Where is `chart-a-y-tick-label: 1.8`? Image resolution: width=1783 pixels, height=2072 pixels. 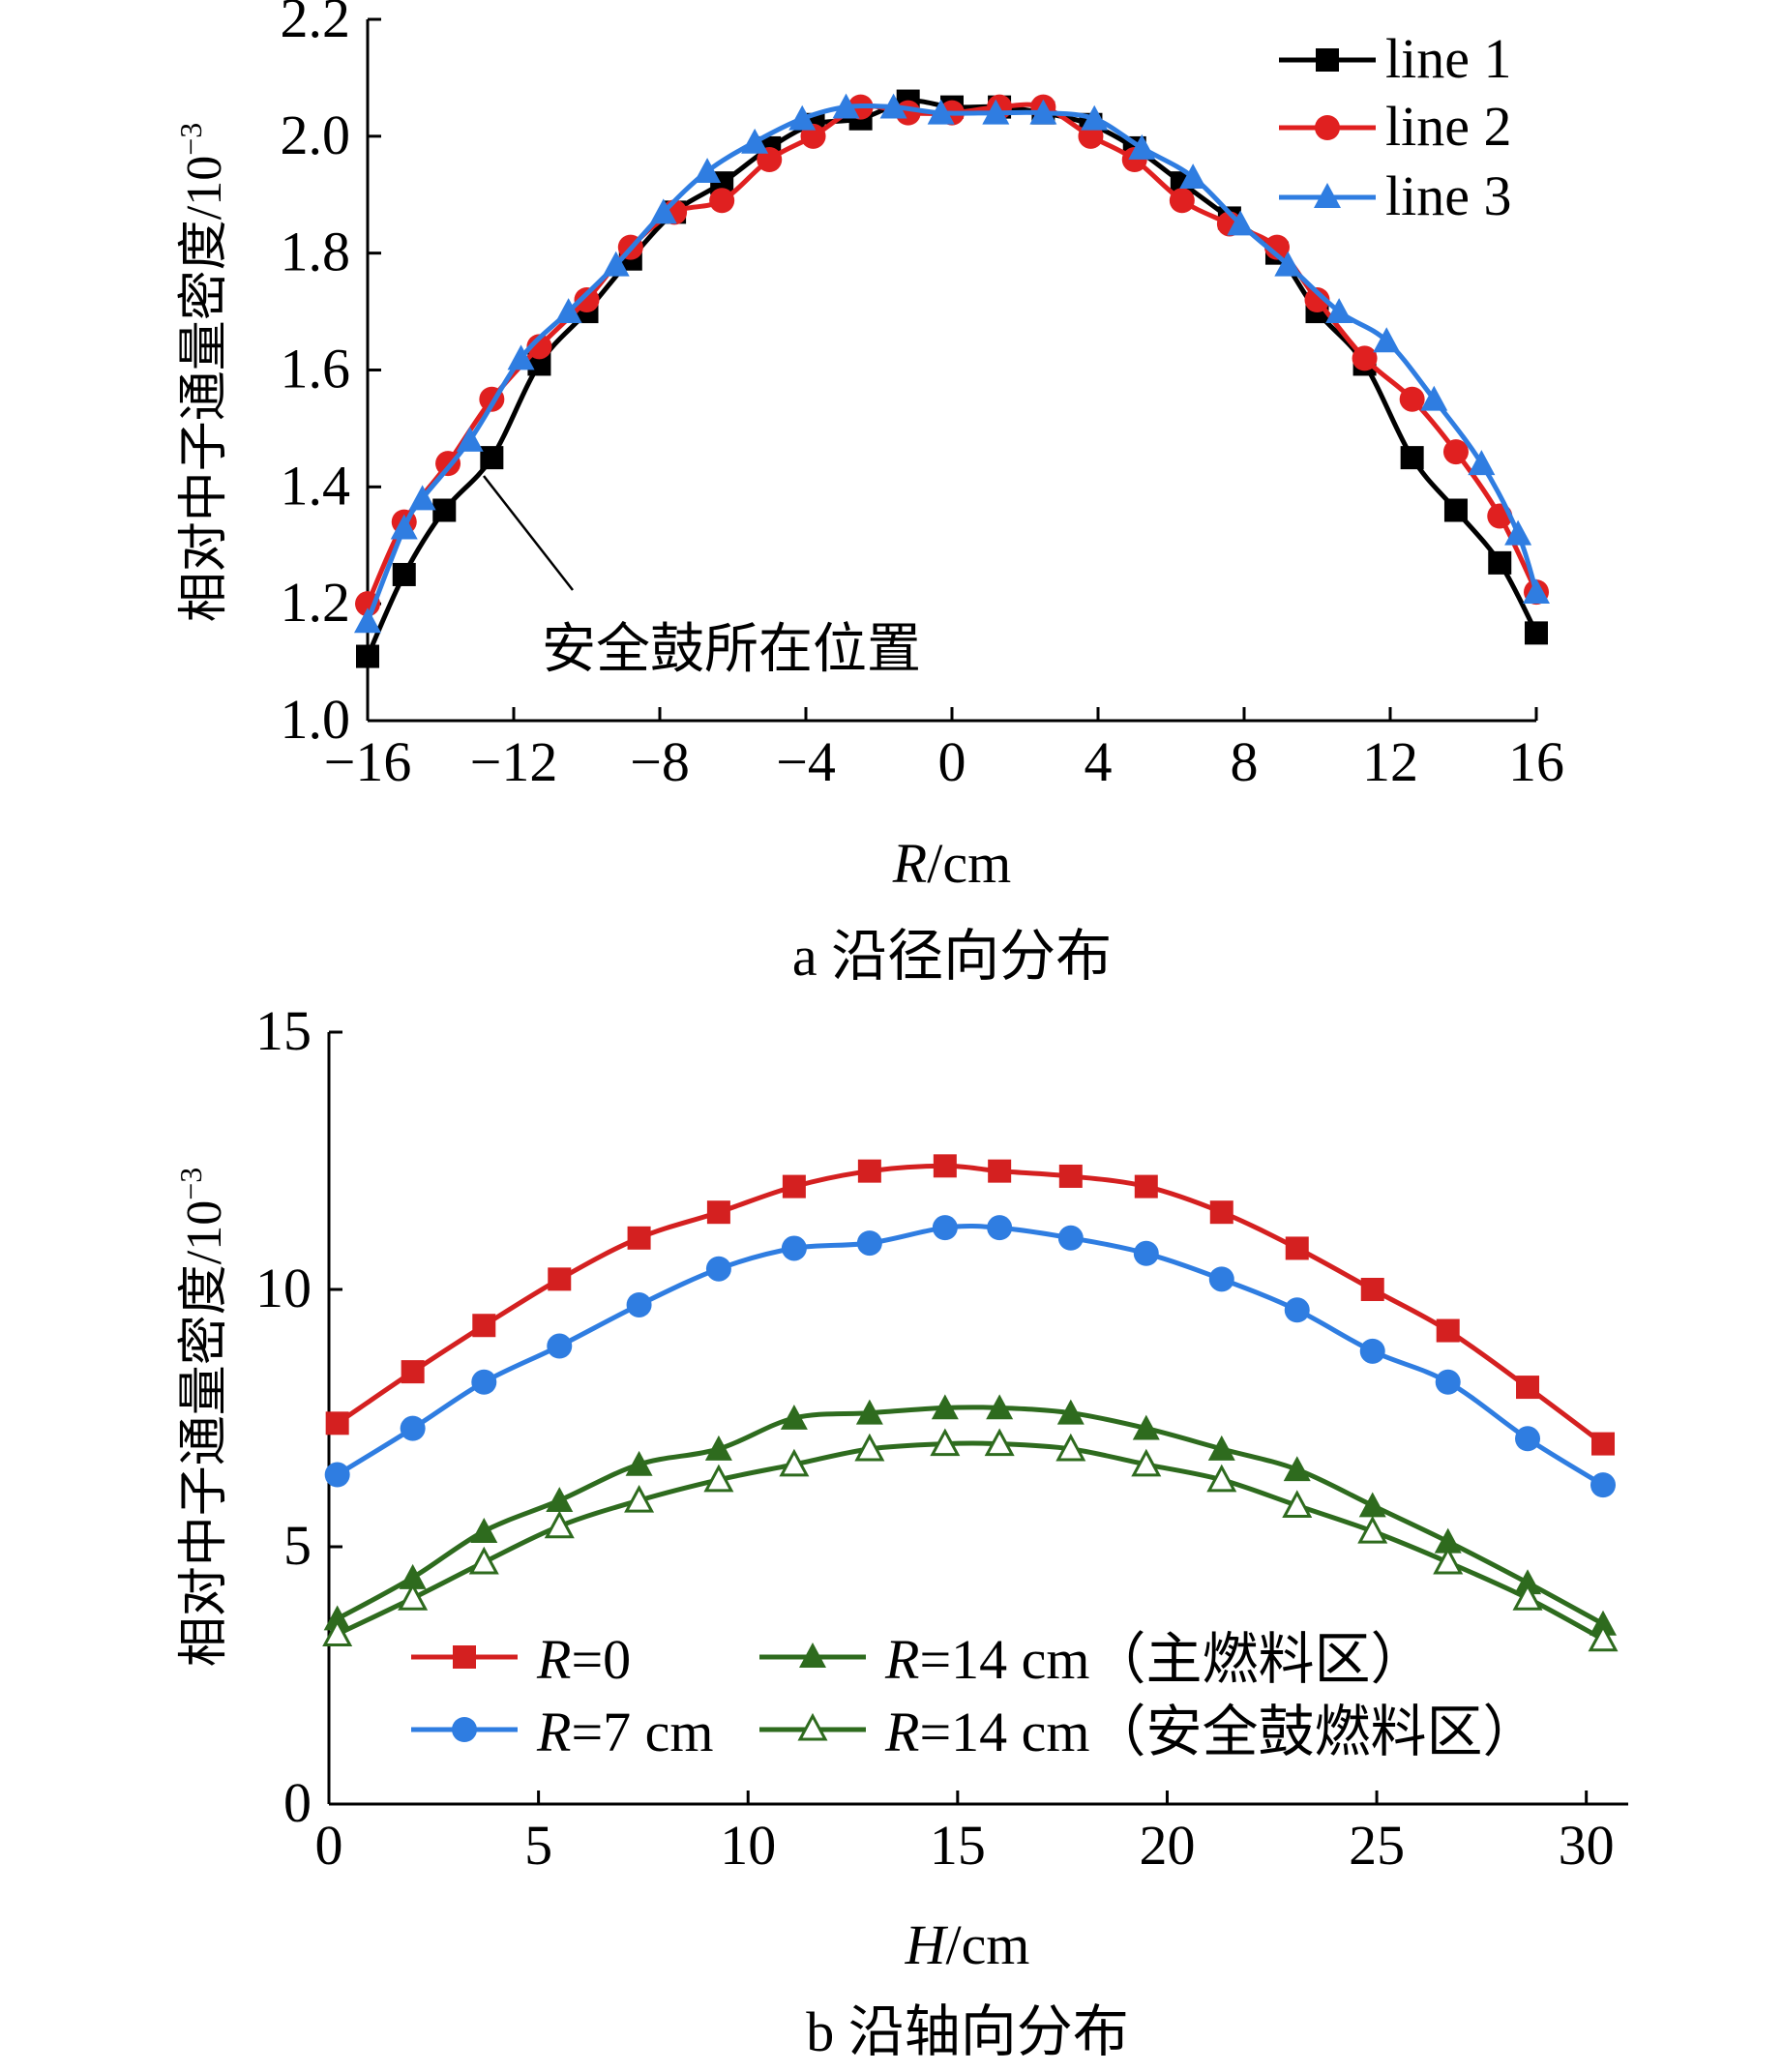
chart-a-y-tick-label: 1.8 is located at coordinates (316, 252).